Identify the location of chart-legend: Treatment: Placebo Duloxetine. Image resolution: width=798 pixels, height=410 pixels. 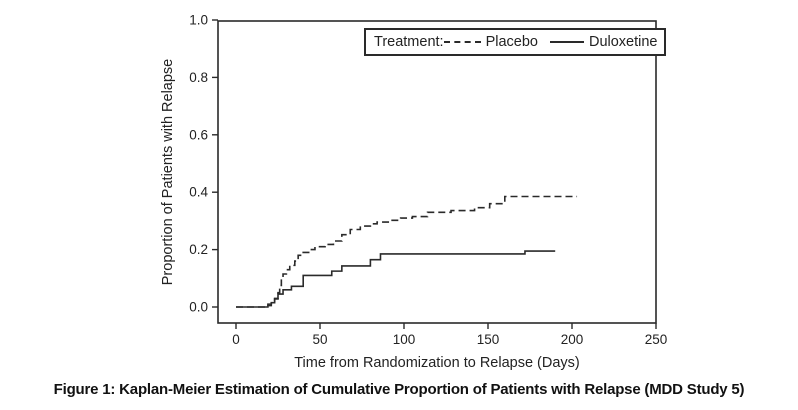
(515, 42).